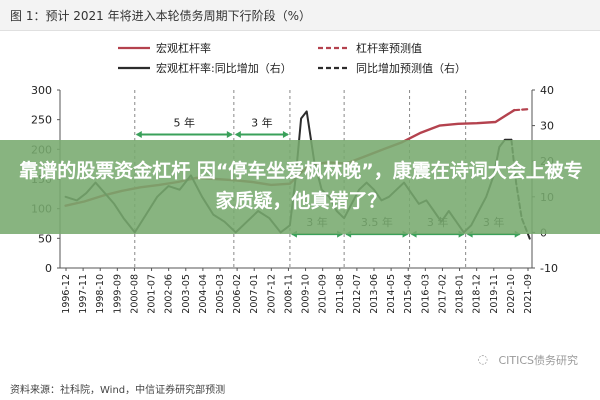  I want to click on left-tick-label: 50, so click(45, 238).